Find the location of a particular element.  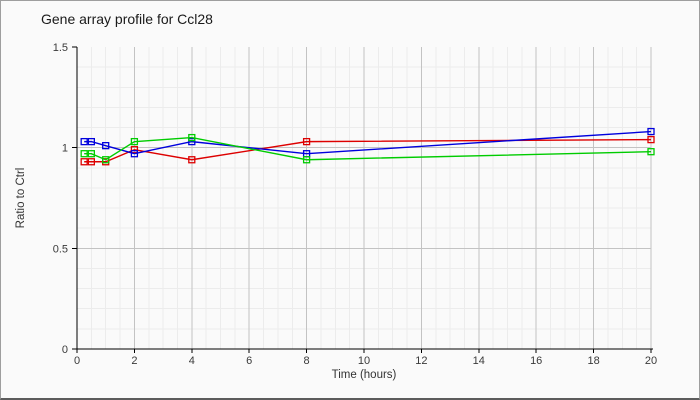

series-green is located at coordinates (367, 148).